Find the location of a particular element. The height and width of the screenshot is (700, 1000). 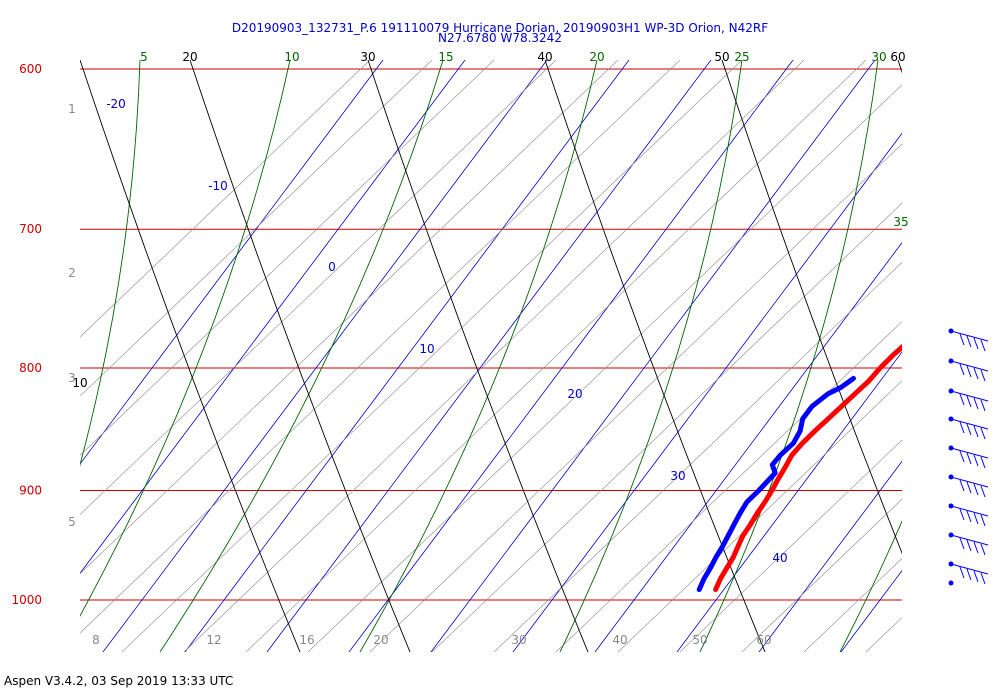

mixing-ratio-label: 16 is located at coordinates (306, 640).